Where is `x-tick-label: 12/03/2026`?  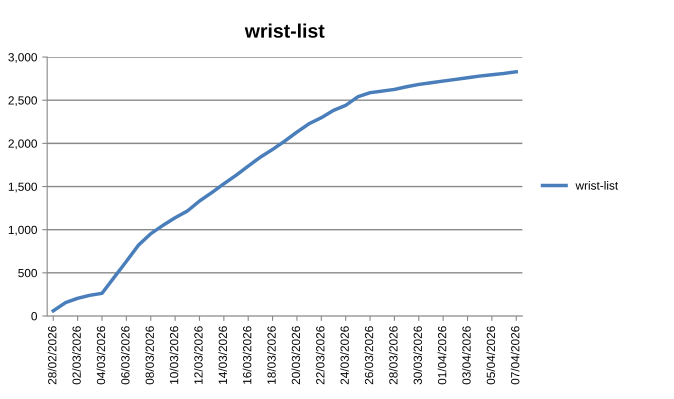
x-tick-label: 12/03/2026 is located at coordinates (198, 355).